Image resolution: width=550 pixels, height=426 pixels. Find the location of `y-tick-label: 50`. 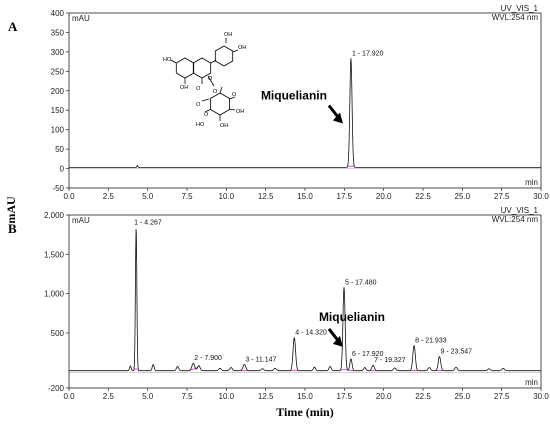

y-tick-label: 50 is located at coordinates (59, 149).